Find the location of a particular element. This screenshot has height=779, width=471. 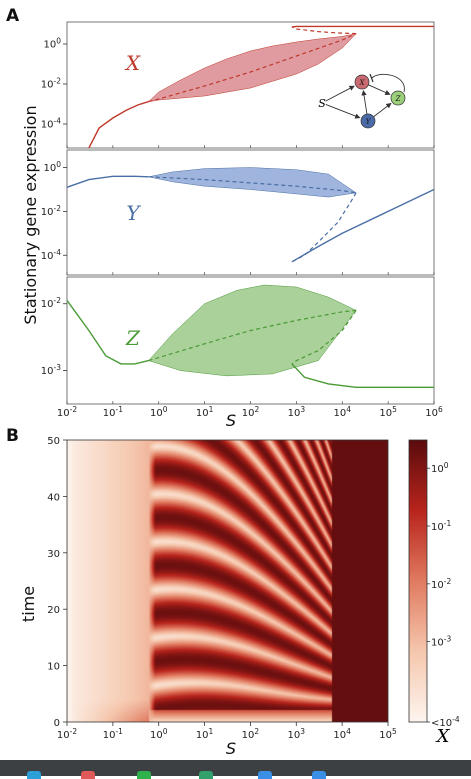

colorbar-tick-label: 10⁻² is located at coordinates (441, 584).